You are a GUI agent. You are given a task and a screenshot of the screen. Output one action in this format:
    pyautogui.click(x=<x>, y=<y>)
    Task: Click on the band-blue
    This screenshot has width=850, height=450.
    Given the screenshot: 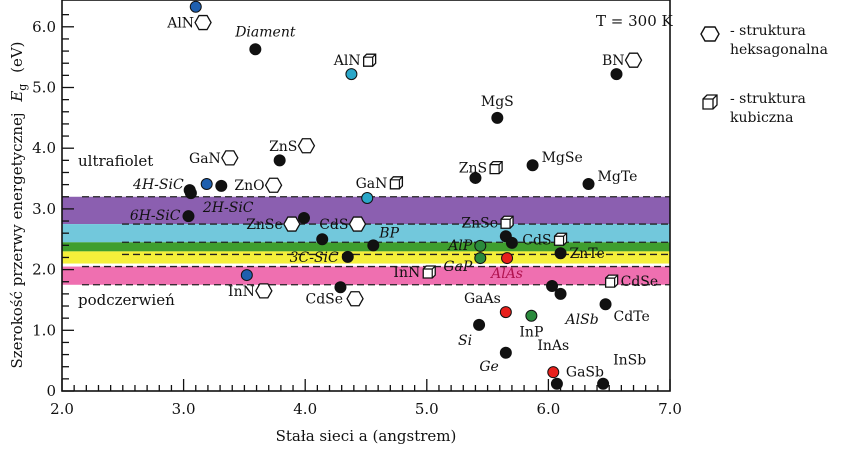 What is the action you would take?
    pyautogui.click(x=366, y=233)
    